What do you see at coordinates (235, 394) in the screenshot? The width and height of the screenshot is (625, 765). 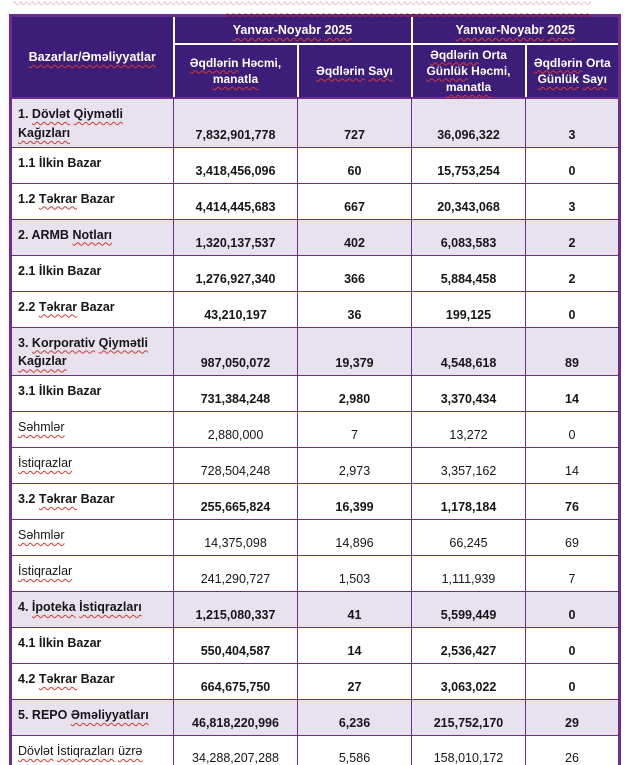 I see `value-cell: 731,384,248` at bounding box center [235, 394].